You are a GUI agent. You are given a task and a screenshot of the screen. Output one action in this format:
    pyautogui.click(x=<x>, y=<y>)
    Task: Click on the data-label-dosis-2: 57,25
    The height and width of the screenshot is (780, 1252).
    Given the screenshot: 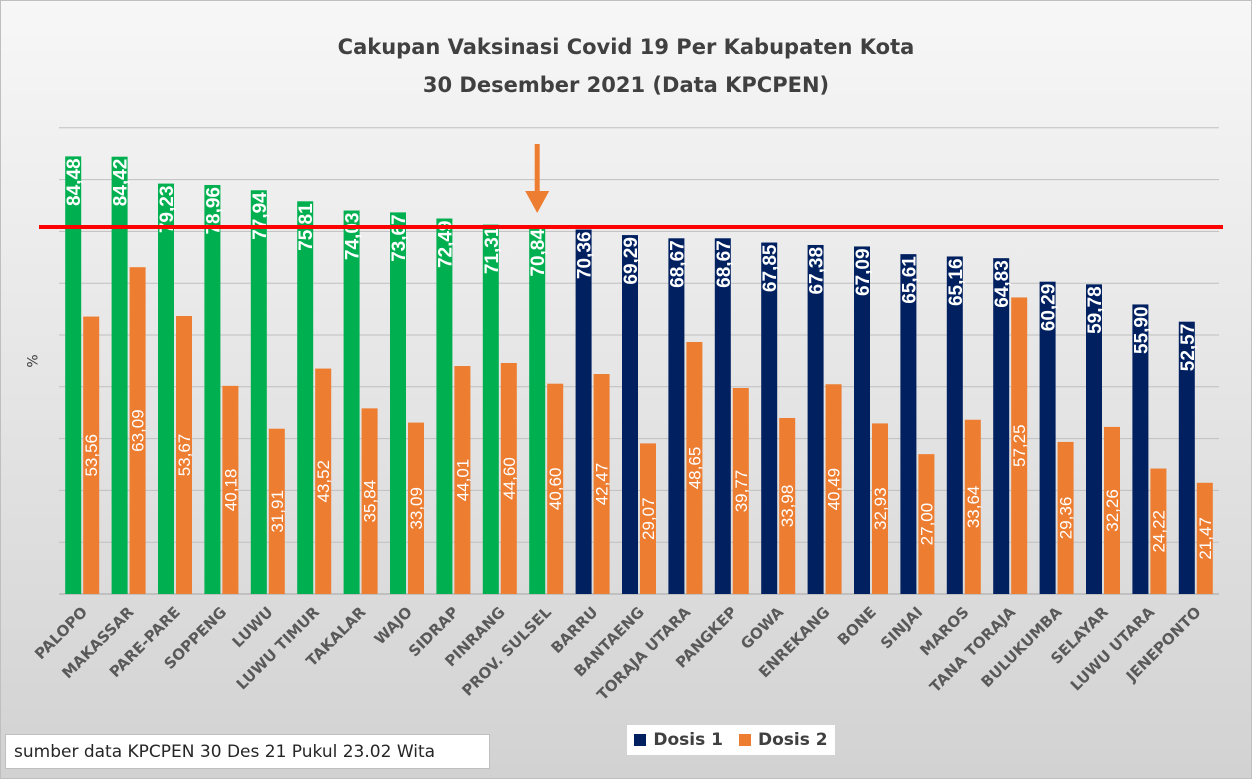 What is the action you would take?
    pyautogui.click(x=1019, y=445)
    